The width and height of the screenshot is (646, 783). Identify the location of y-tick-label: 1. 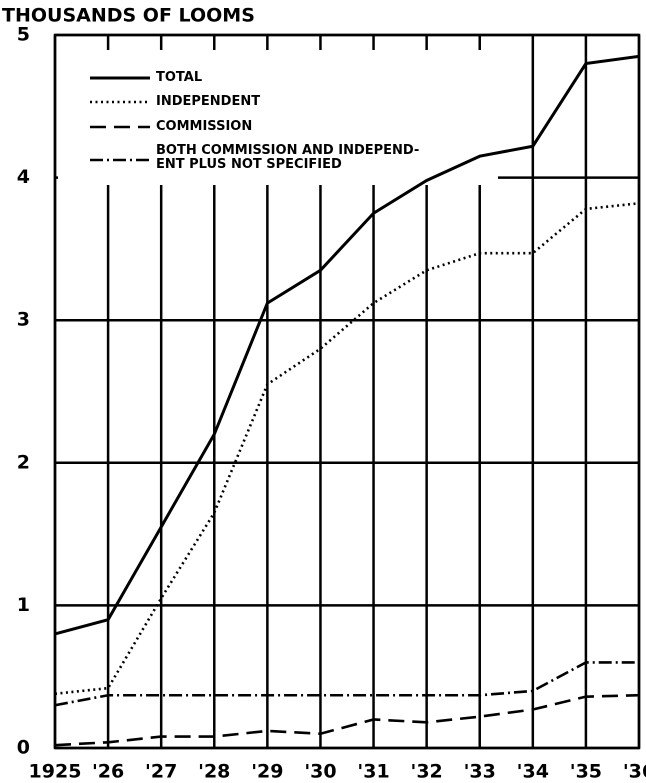
(23, 605).